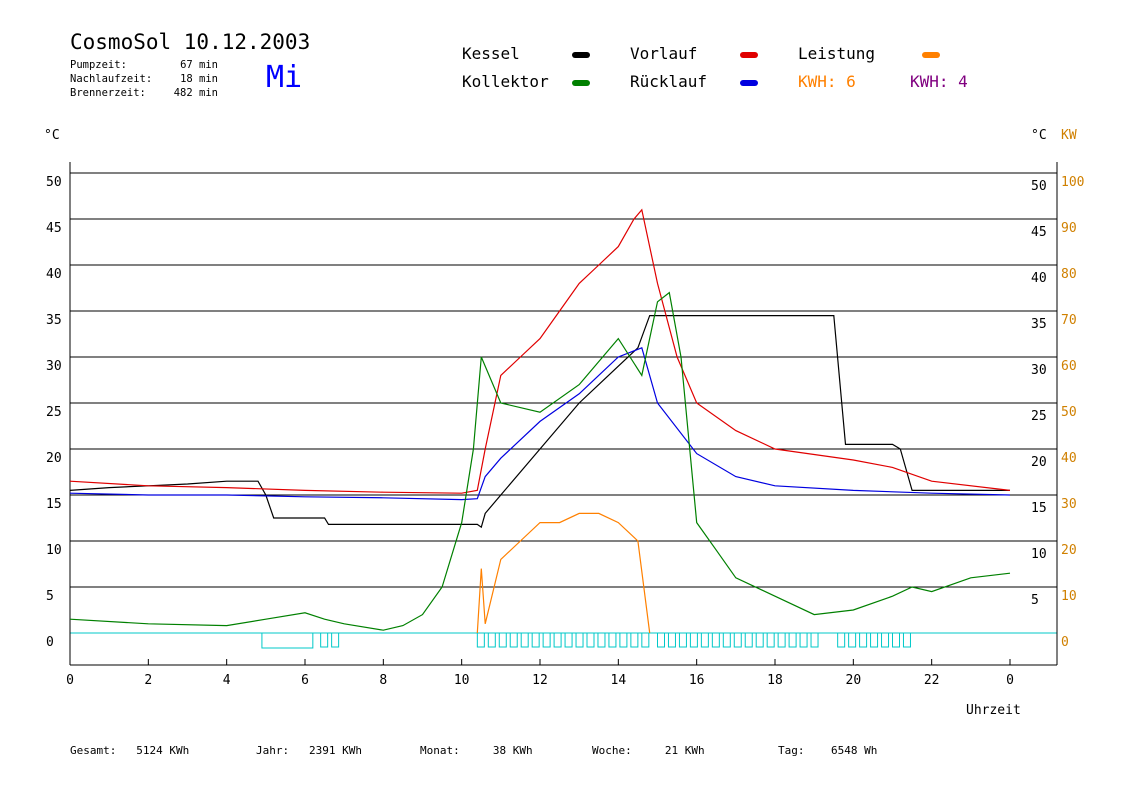 The height and width of the screenshot is (812, 1148). I want to click on stat-row: Pumpzeit: 67 min, so click(144, 65).